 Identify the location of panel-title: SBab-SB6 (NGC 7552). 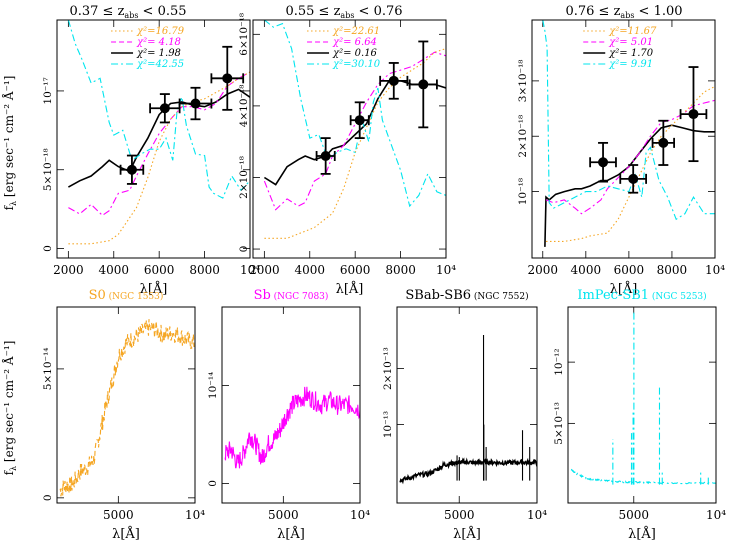
(466, 295).